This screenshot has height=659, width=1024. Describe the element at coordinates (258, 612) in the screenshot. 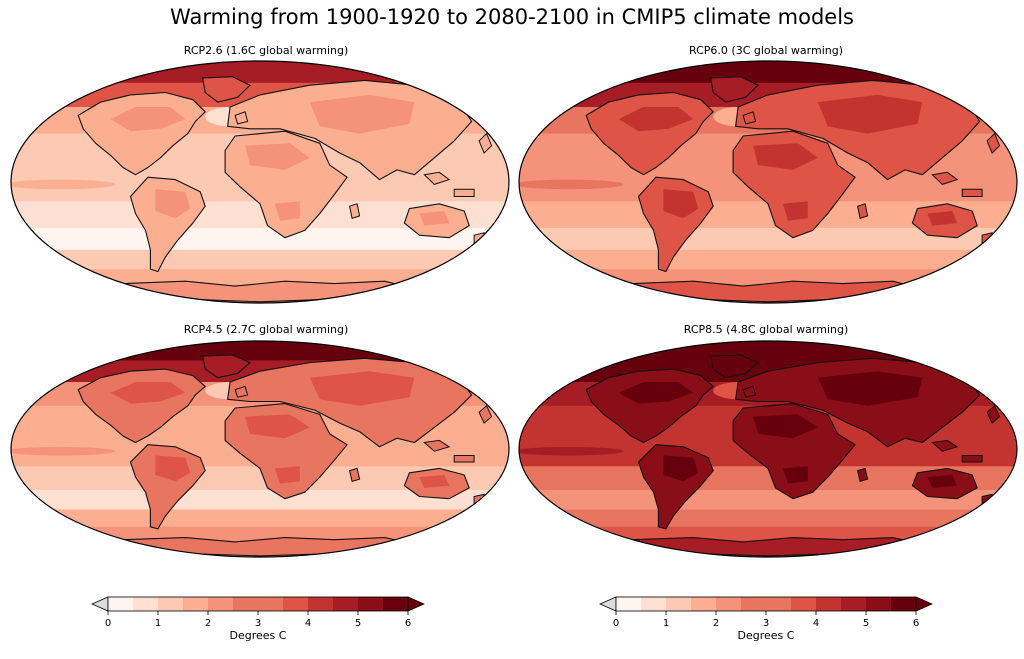

I see `colorbar-left: 0 1 2 3 4 5 6` at that location.